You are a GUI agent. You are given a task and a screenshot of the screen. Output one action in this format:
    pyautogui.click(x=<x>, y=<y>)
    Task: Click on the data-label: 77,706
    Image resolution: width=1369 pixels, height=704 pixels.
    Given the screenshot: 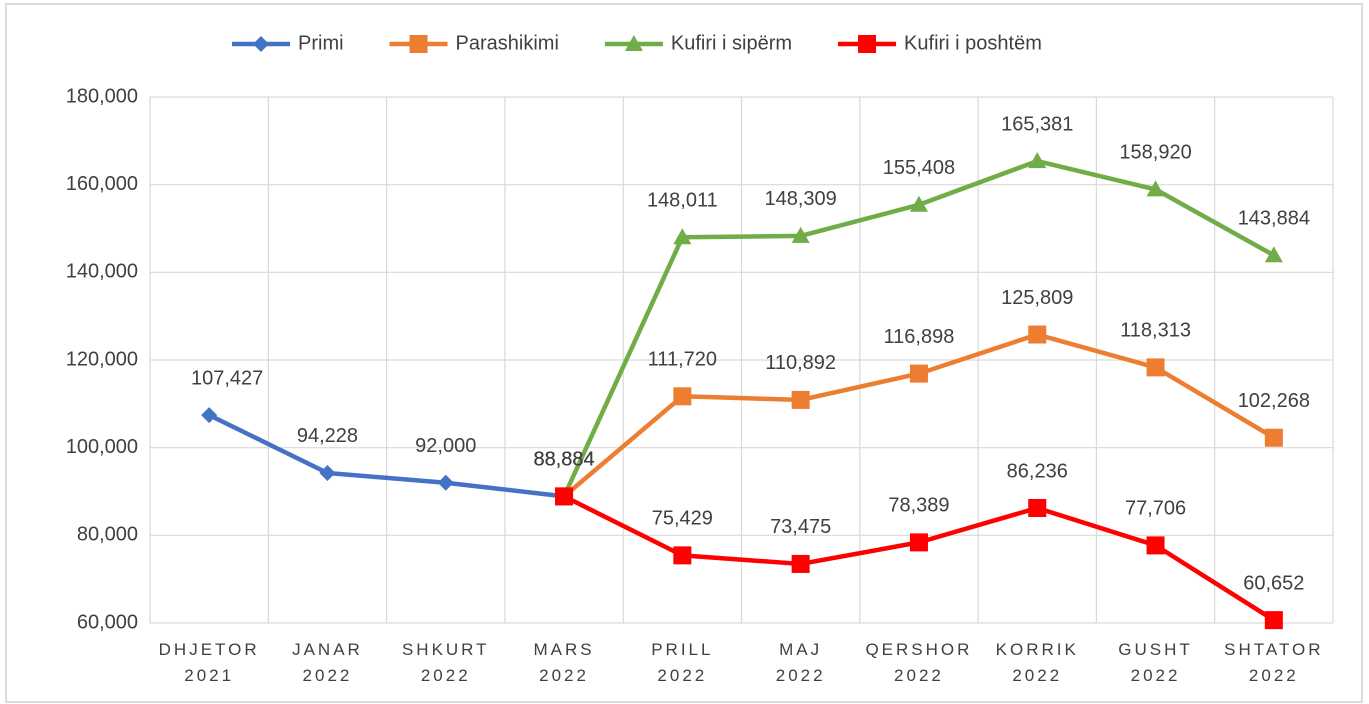 What is the action you would take?
    pyautogui.click(x=1155, y=509)
    